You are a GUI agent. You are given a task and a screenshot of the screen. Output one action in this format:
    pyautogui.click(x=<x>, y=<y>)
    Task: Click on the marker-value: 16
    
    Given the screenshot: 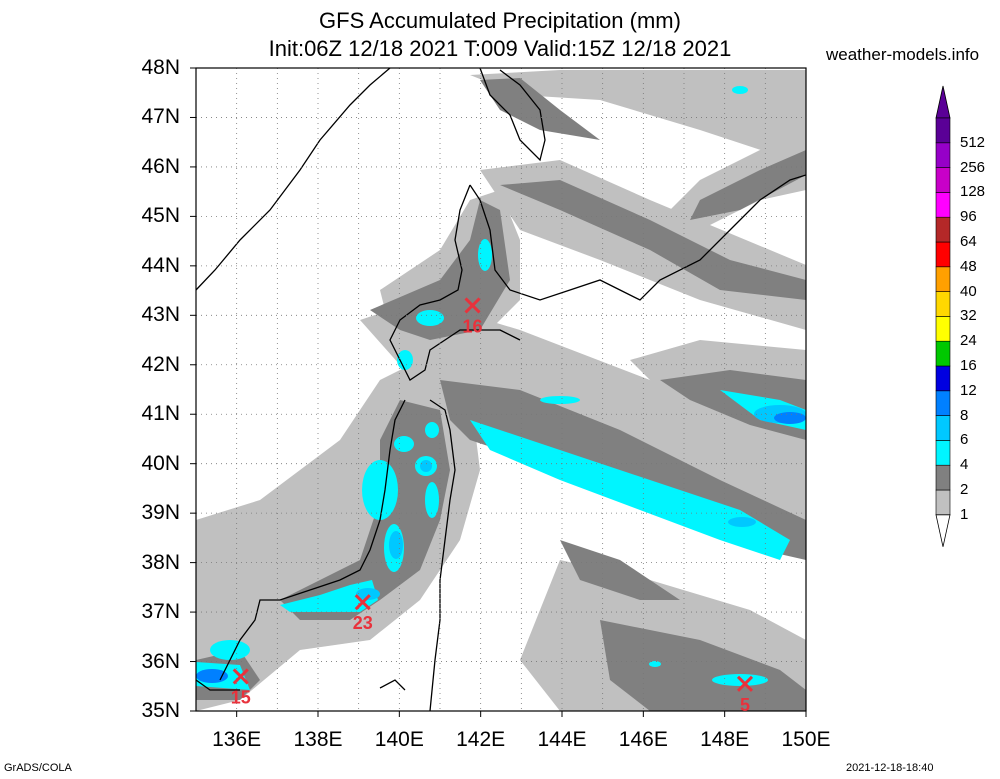 What is the action you would take?
    pyautogui.click(x=473, y=326)
    